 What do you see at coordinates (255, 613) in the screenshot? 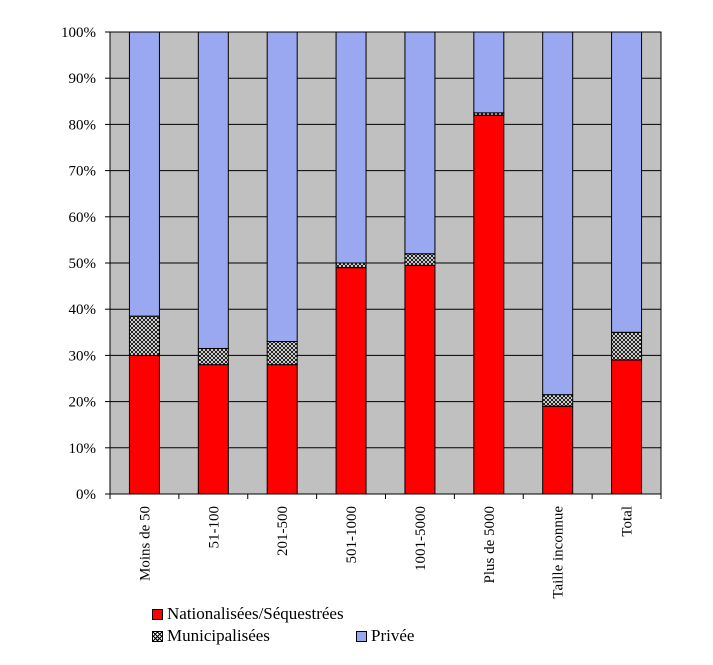
I see `legend-label-nationalisees: Nationalisées/Séquestrées` at bounding box center [255, 613].